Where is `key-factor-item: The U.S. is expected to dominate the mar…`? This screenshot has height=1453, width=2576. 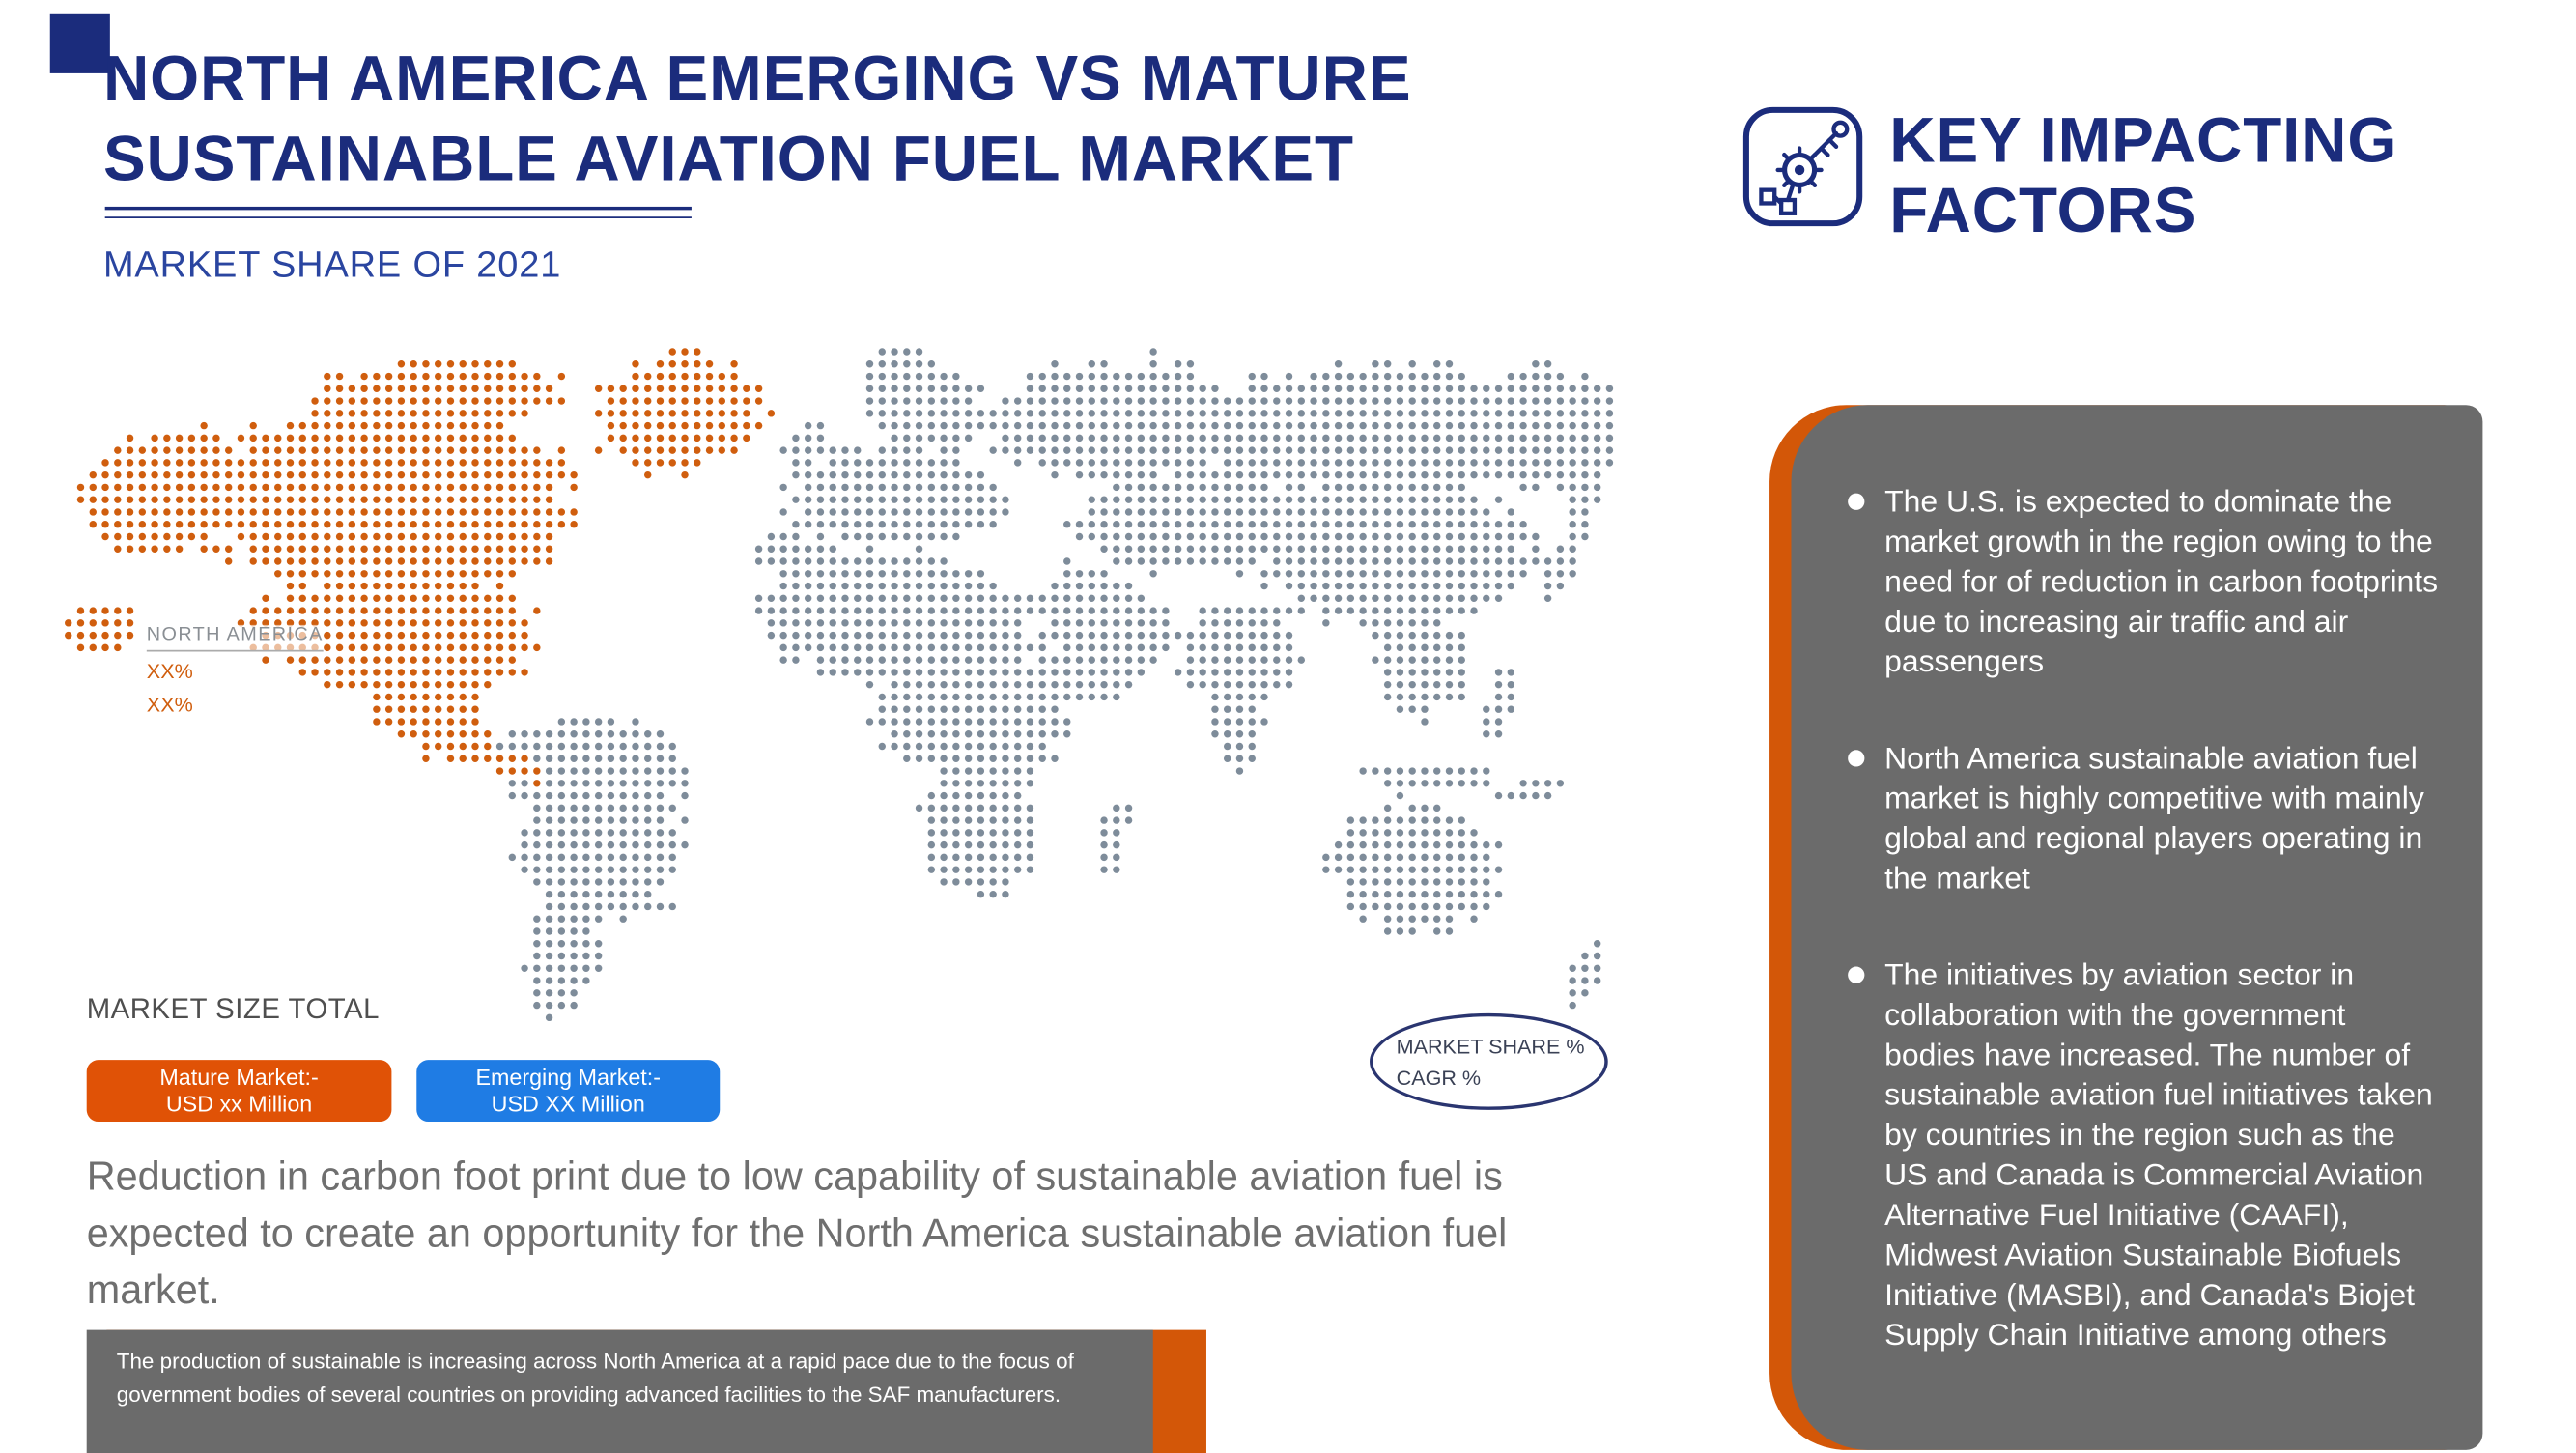 key-factor-item: The U.S. is expected to dominate the mar… is located at coordinates (2145, 582).